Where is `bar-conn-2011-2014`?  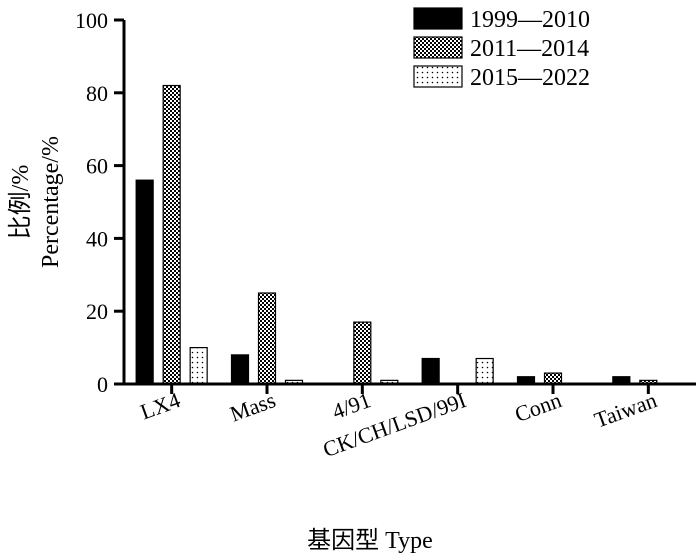
bar-conn-2011-2014 is located at coordinates (553, 378).